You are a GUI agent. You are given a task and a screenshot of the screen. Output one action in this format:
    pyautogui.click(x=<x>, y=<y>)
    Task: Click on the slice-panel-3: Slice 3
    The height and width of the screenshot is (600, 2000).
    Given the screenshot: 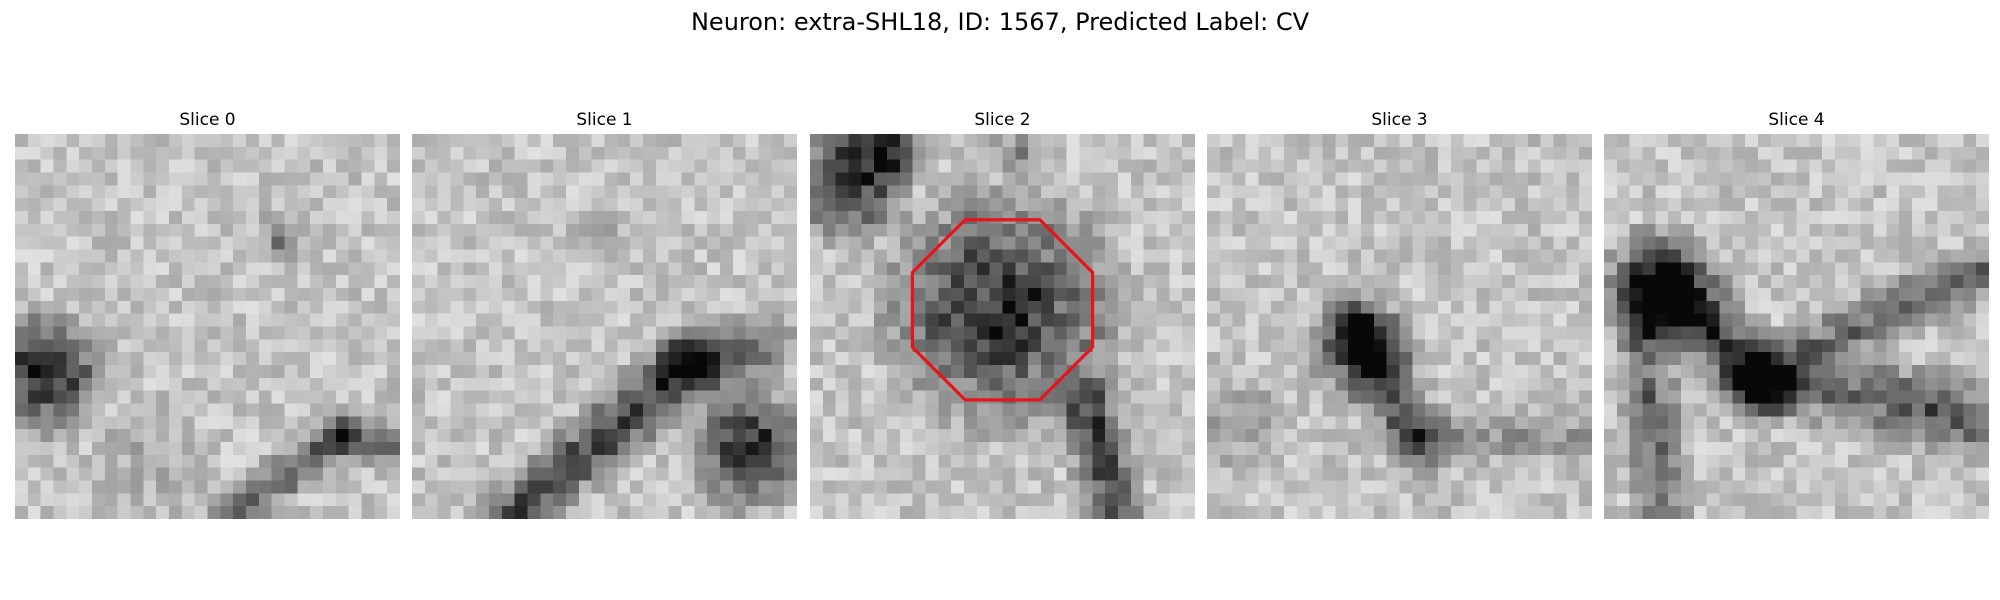 What is the action you would take?
    pyautogui.click(x=1399, y=314)
    